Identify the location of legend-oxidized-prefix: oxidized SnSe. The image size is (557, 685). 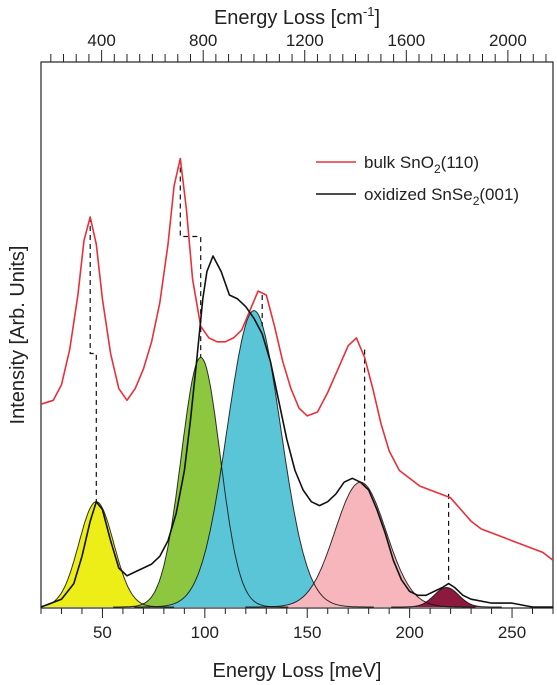
(418, 194).